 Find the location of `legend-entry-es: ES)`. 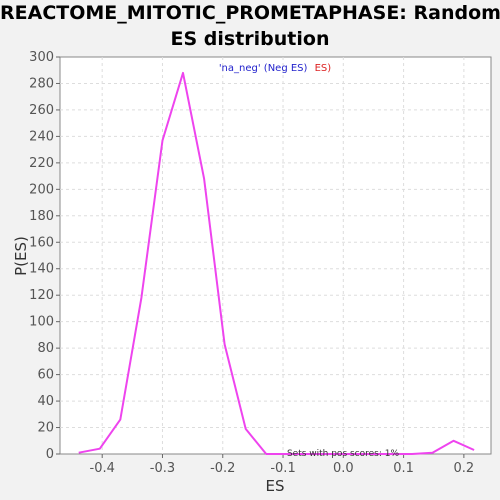

legend-entry-es: ES) is located at coordinates (323, 68).